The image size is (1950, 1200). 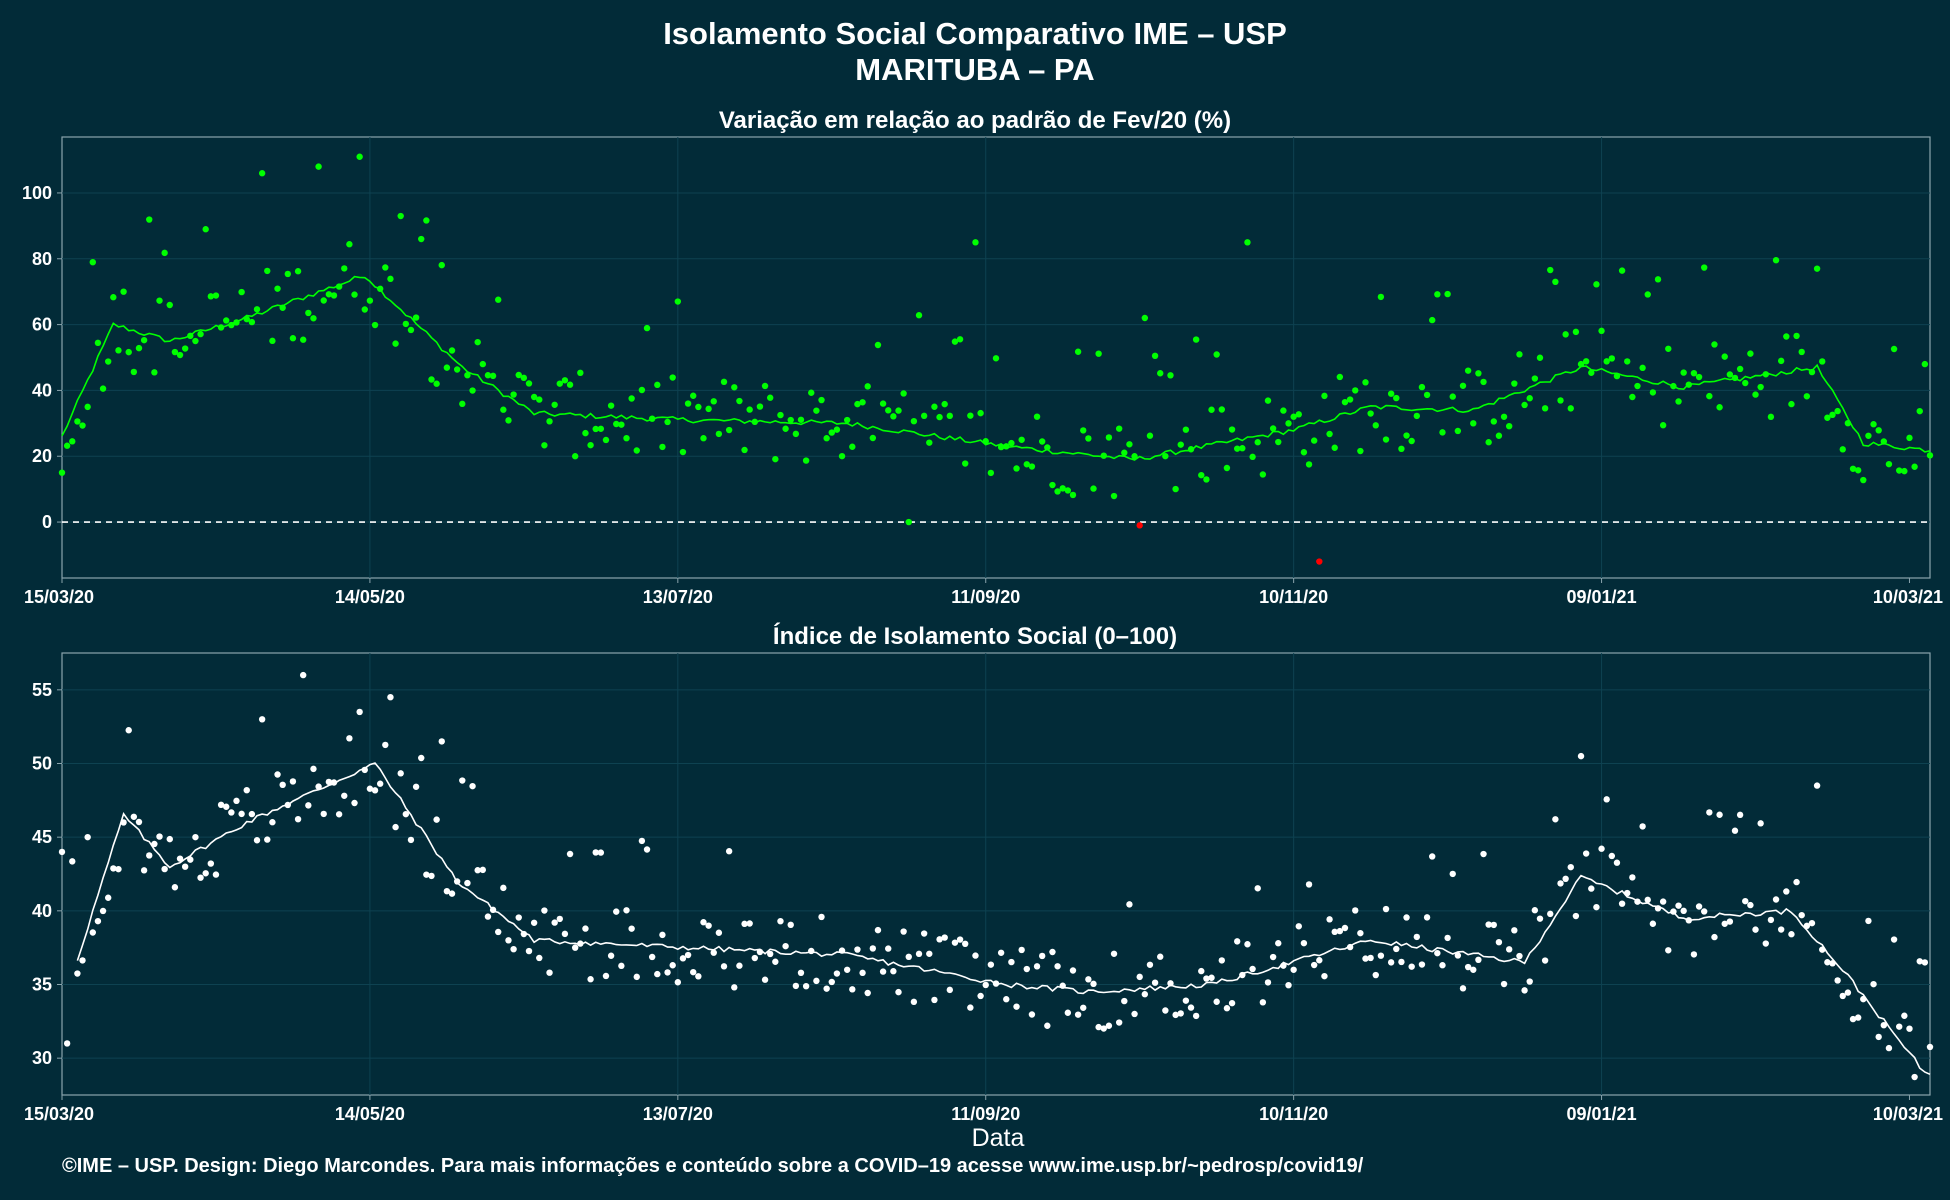 What do you see at coordinates (42, 985) in the screenshot?
I see `y-tick-label: 35` at bounding box center [42, 985].